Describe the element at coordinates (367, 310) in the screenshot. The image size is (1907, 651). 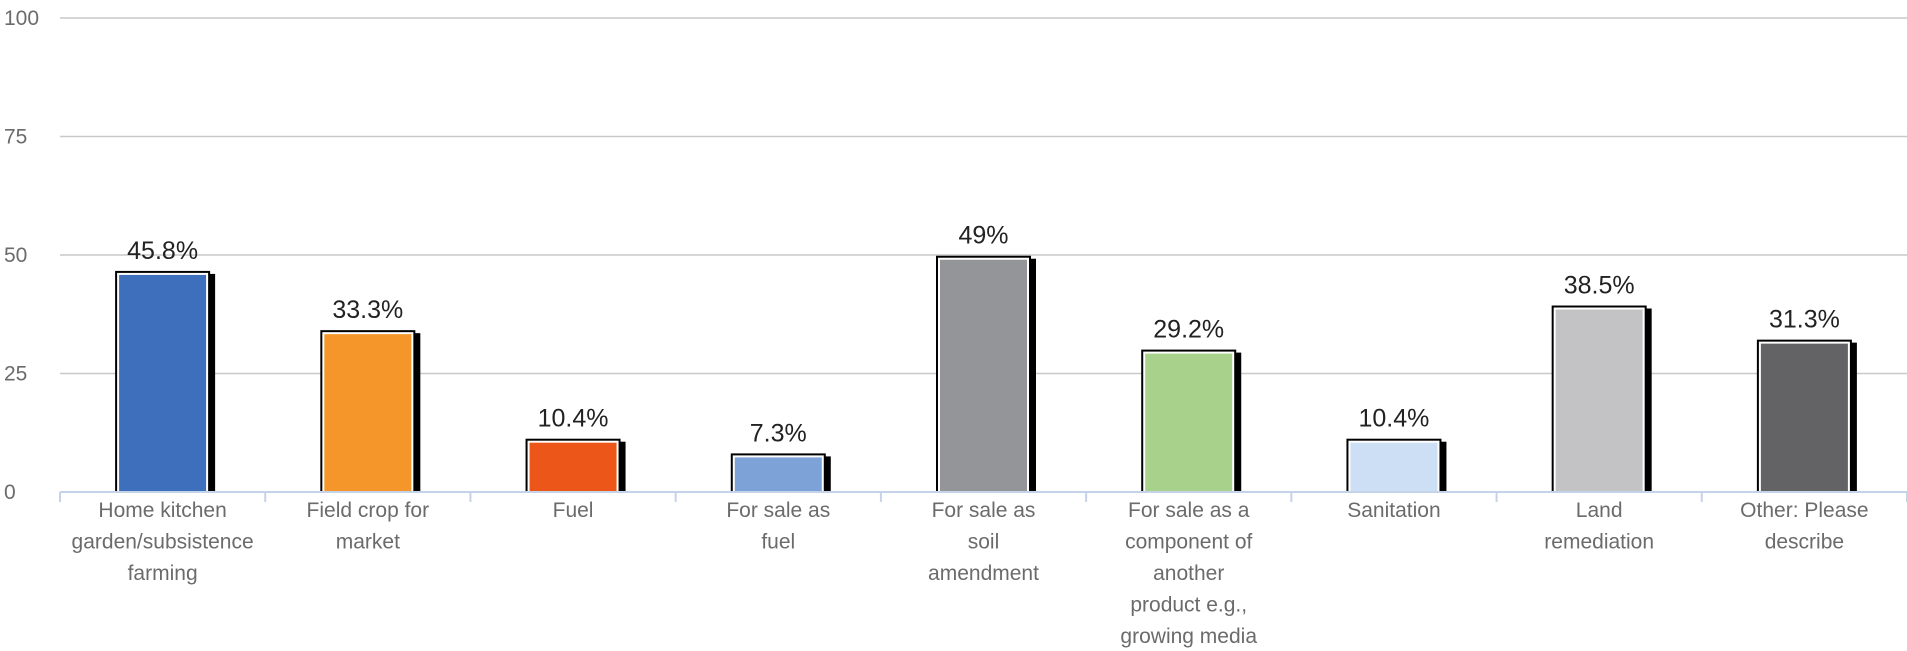
I see `data-label: 33.3%` at that location.